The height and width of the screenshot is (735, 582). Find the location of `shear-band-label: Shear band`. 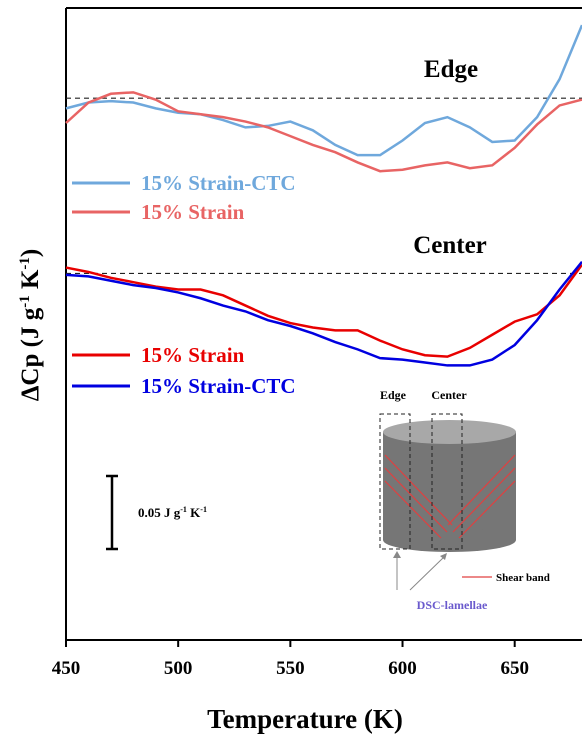

shear-band-label: Shear band is located at coordinates (523, 578).